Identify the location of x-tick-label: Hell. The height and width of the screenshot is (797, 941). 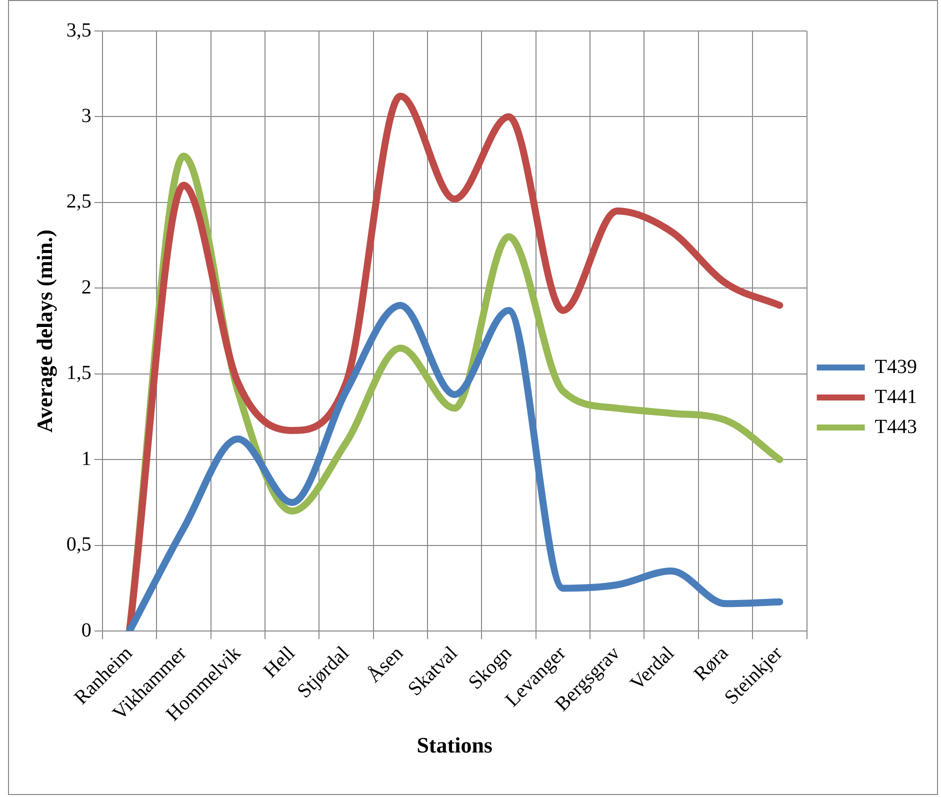
(279, 662).